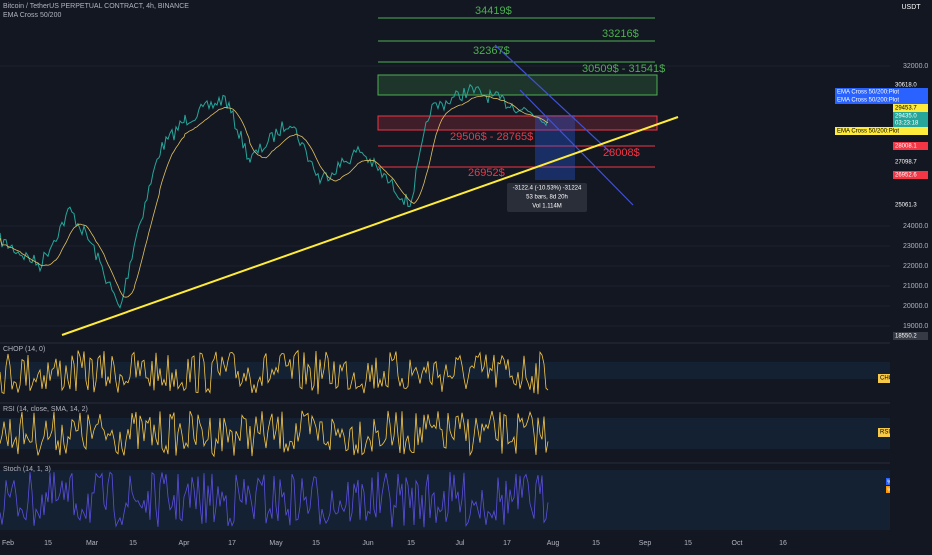 The width and height of the screenshot is (932, 555). Describe the element at coordinates (737, 543) in the screenshot. I see `time-tick: Oct` at that location.